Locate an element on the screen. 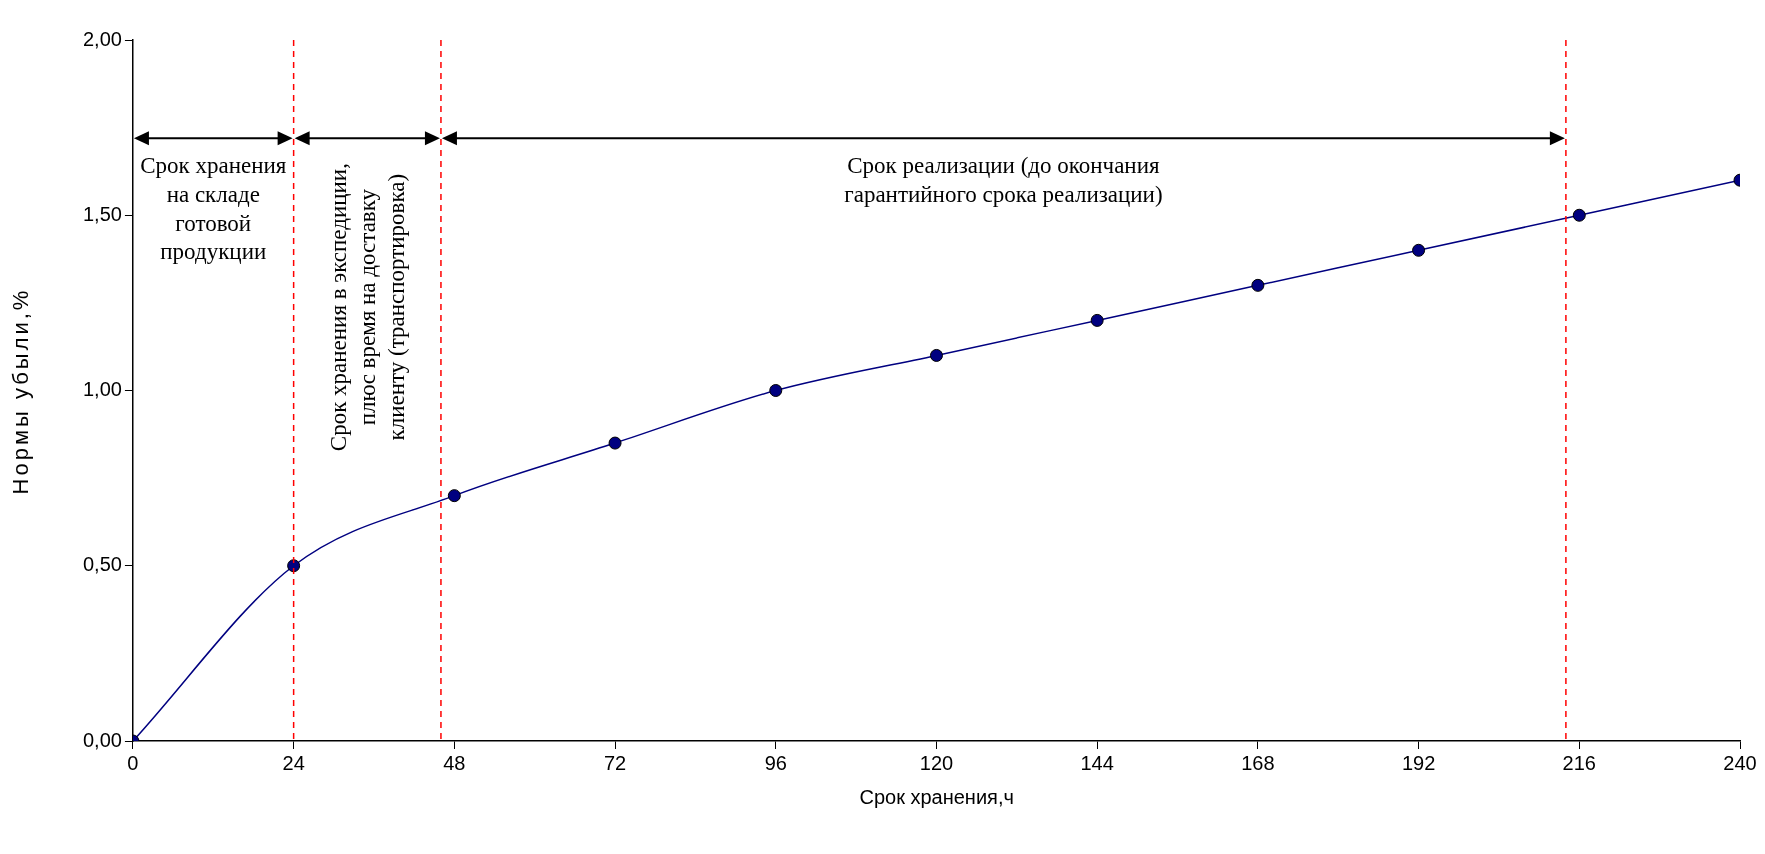  x-axis-title: Срок хранения,ч is located at coordinates (936, 797).